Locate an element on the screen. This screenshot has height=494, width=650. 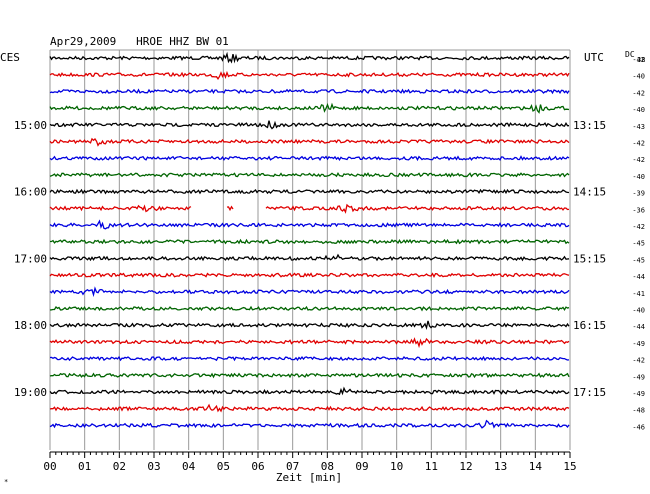
dc-offset-label: -36 is located at coordinates (638, 210).